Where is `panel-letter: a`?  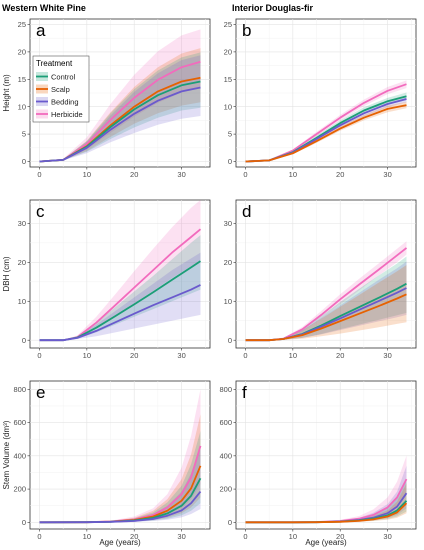
panel-letter: a is located at coordinates (41, 30).